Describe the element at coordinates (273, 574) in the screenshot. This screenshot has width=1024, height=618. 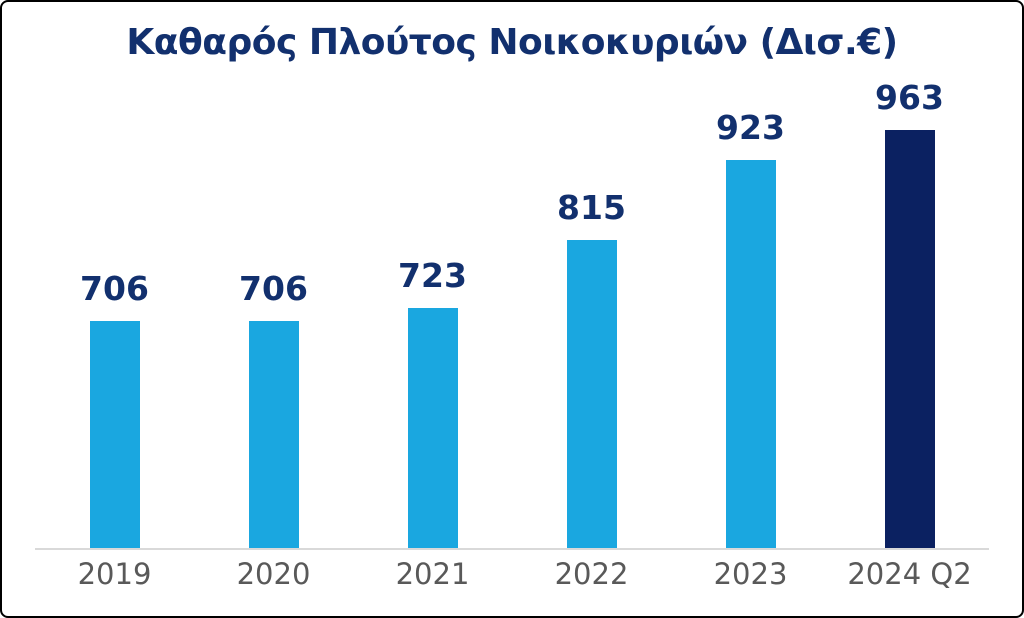
I see `x-tick-label: 2020` at that location.